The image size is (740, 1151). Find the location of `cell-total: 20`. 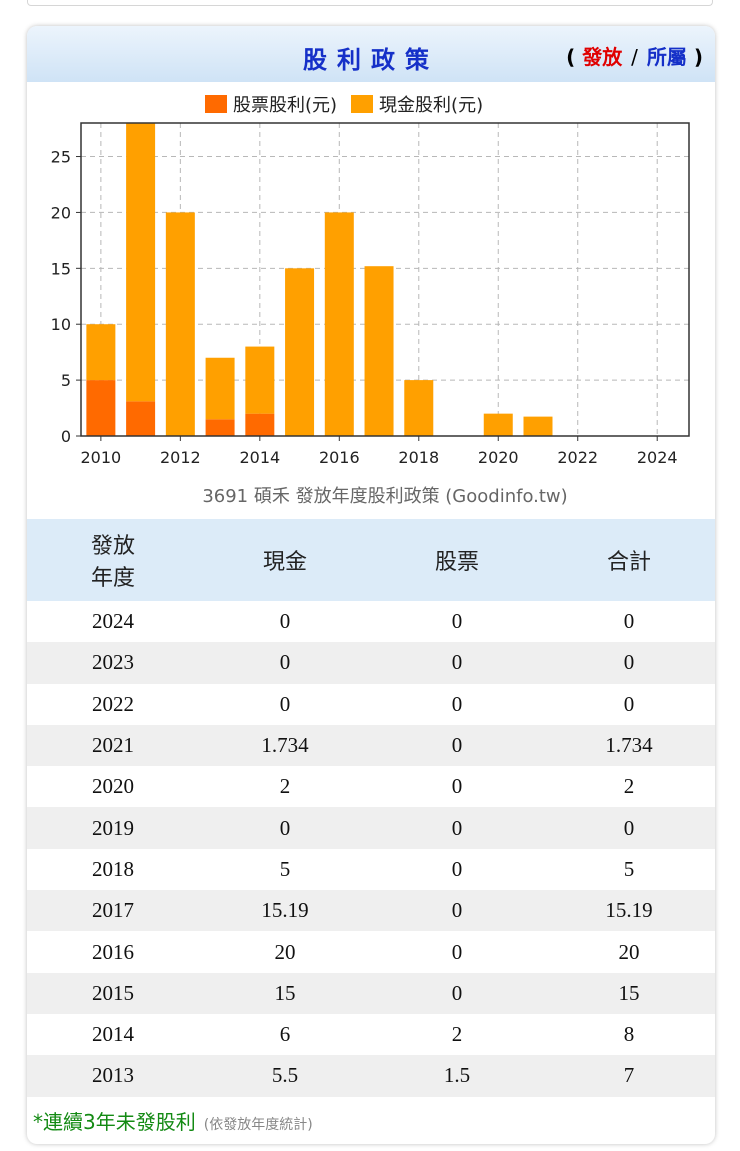

cell-total: 20 is located at coordinates (629, 952).